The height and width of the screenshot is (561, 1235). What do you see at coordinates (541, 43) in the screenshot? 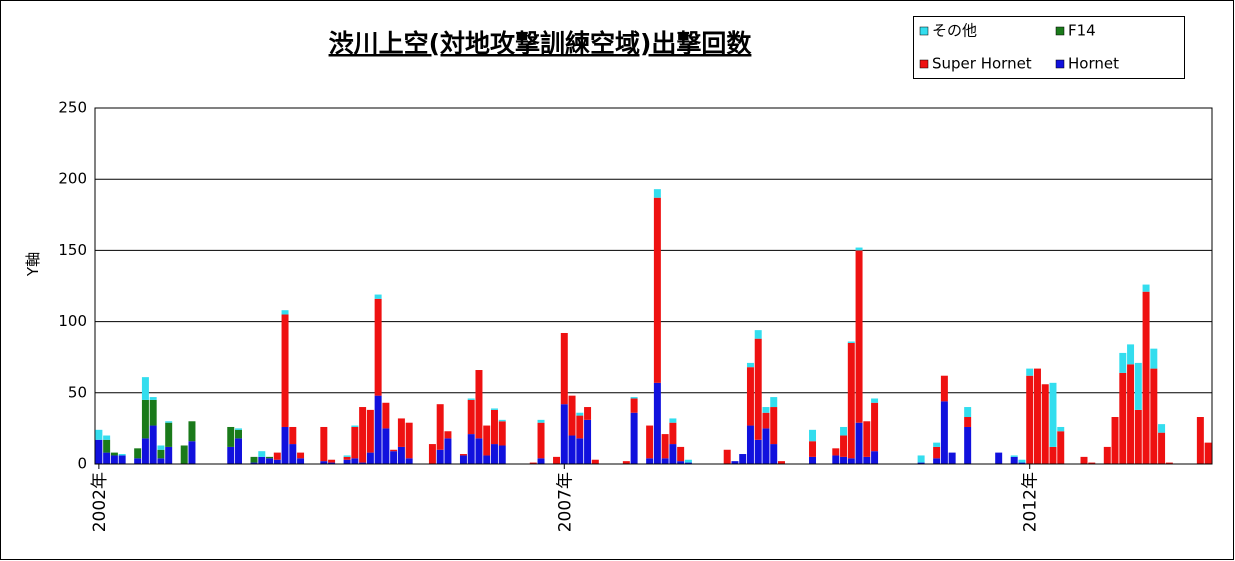
I see `chart-title: 渋川上空(対地攻撃訓練空域)出撃回数` at bounding box center [541, 43].